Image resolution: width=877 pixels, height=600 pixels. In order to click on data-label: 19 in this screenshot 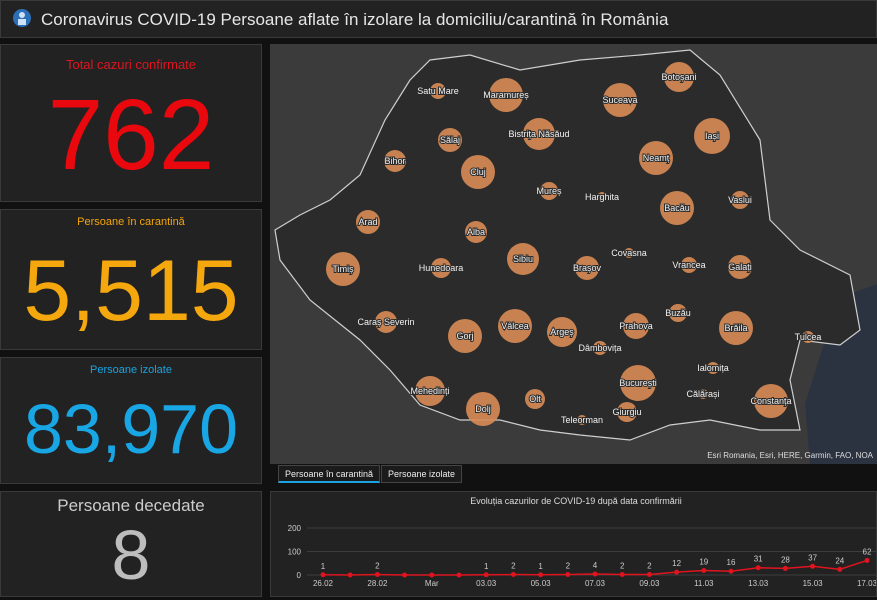, I will do `click(703, 562)`.